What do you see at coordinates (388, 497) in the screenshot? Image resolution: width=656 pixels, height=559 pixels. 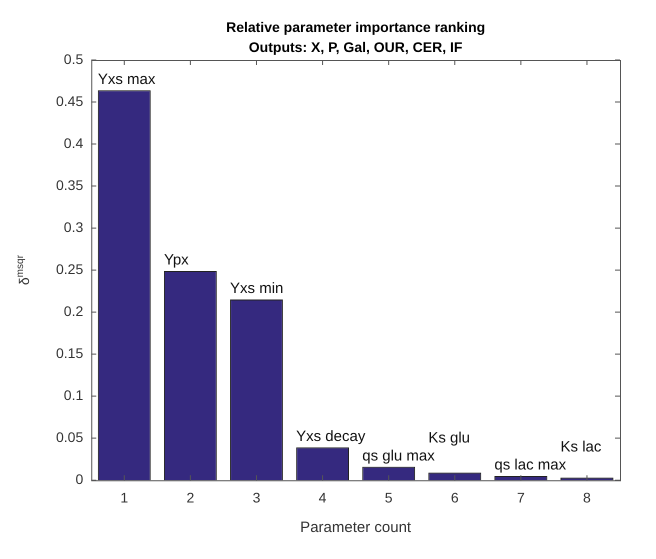 I see `x-tick-label: 5` at bounding box center [388, 497].